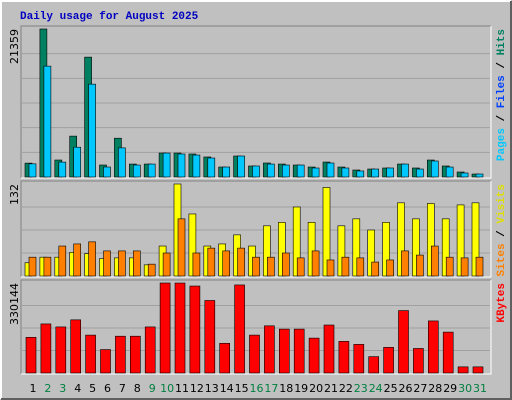 The image size is (512, 400). I want to click on x-tick-label: 31, so click(480, 388).